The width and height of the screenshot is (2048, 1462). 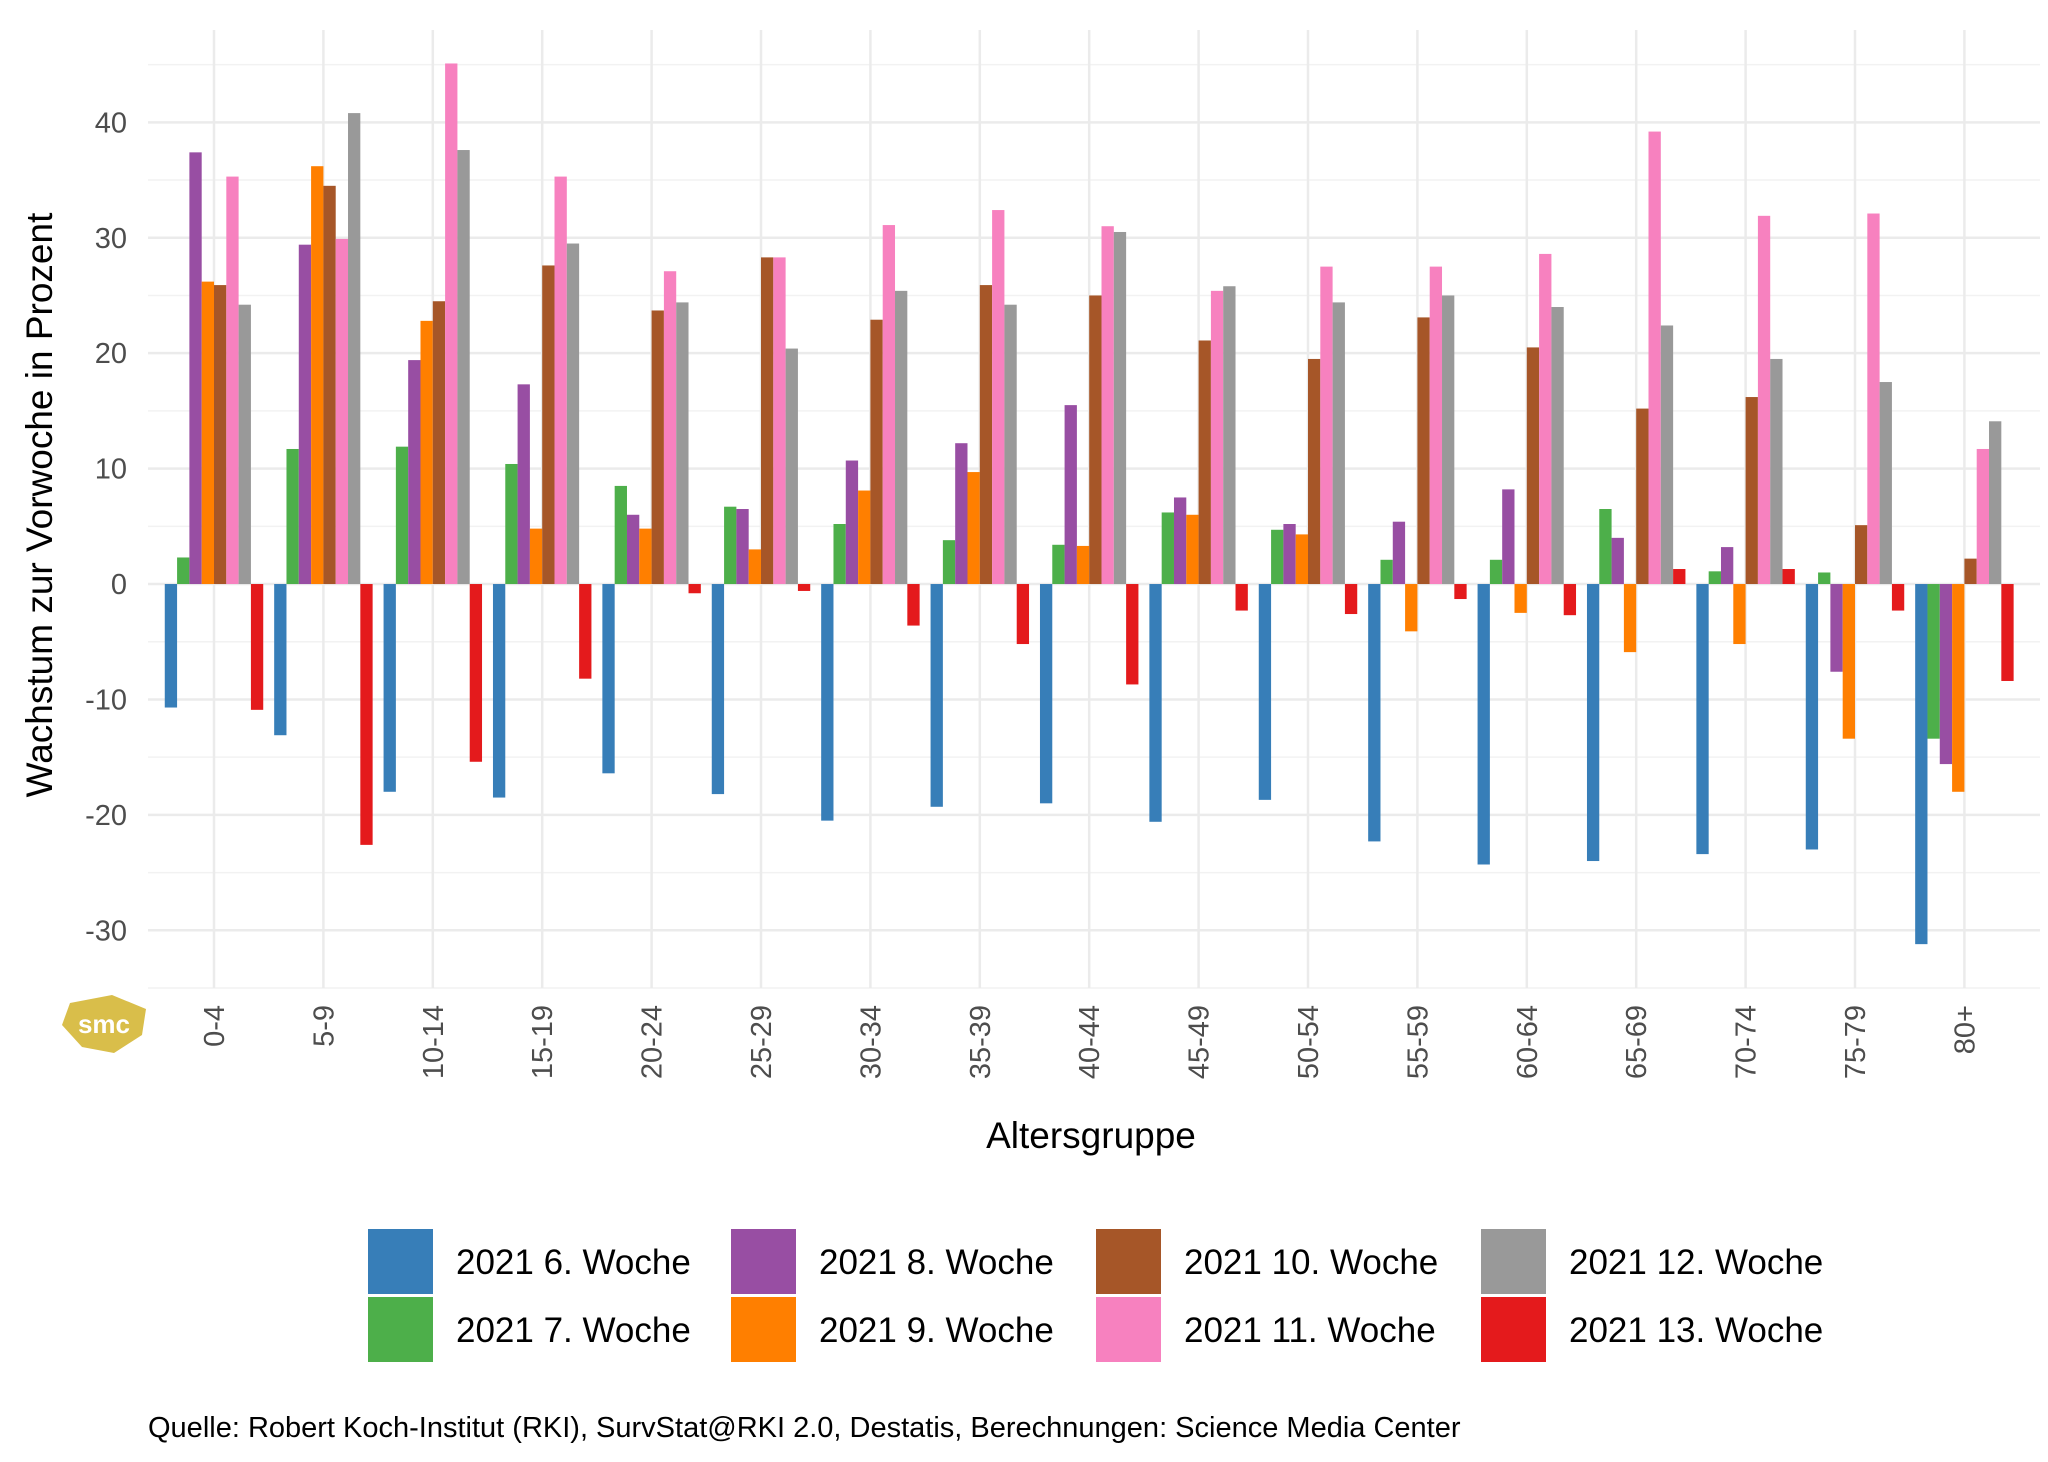 What do you see at coordinates (111, 239) in the screenshot?
I see `y-tick-label: 30` at bounding box center [111, 239].